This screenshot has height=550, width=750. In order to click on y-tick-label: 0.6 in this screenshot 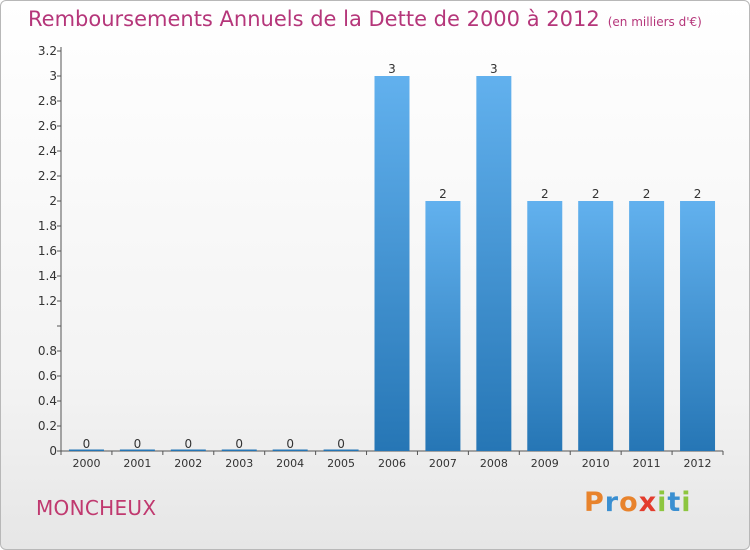, I will do `click(47, 376)`.